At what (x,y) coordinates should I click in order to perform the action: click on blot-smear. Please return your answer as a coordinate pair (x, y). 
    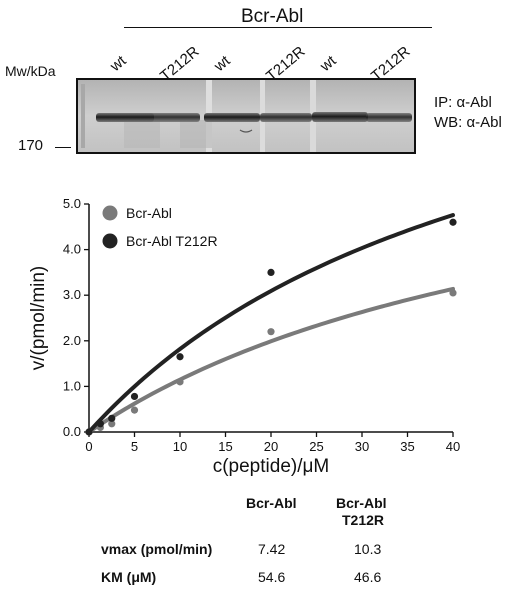
    Looking at the image, I should click on (83, 116).